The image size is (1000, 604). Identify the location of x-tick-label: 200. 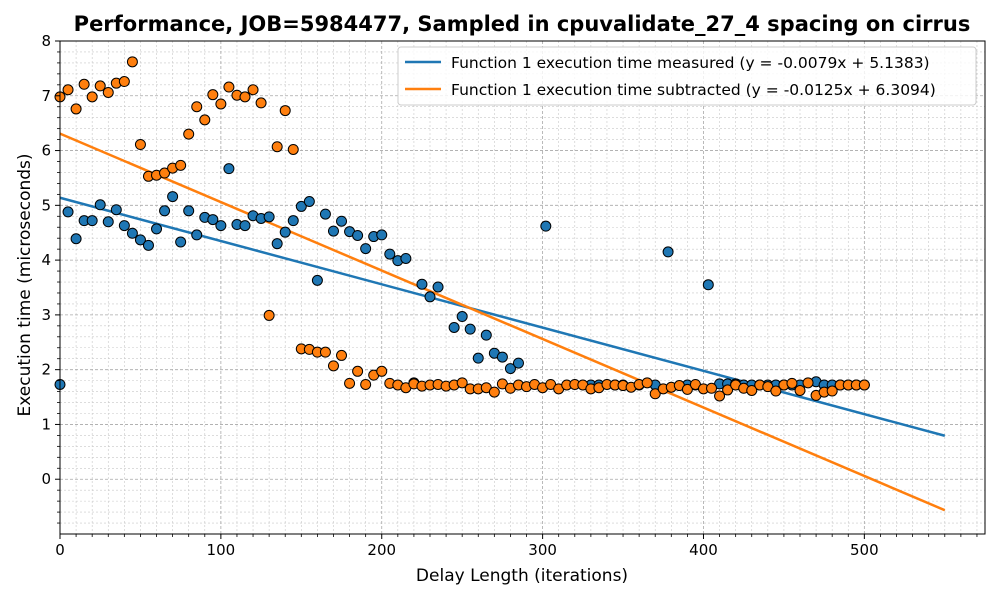
(381, 550).